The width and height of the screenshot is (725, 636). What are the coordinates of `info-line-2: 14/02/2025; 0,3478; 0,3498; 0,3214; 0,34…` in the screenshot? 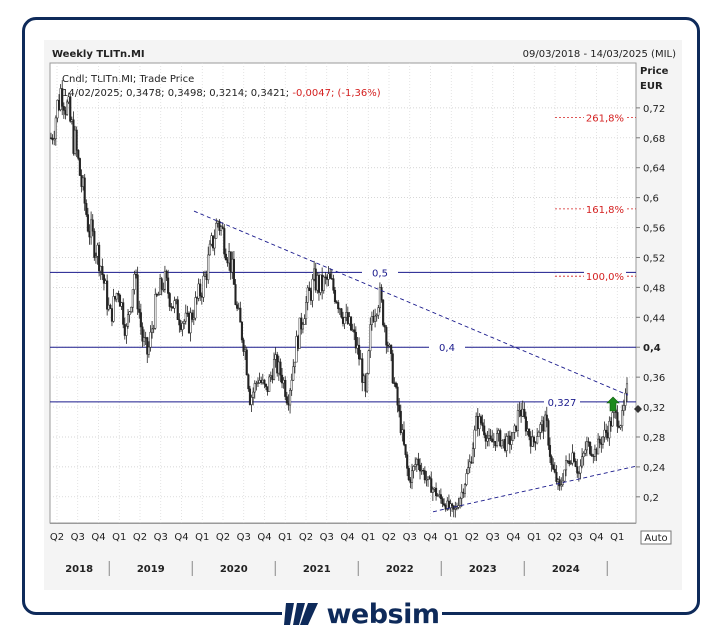 It's located at (221, 93).